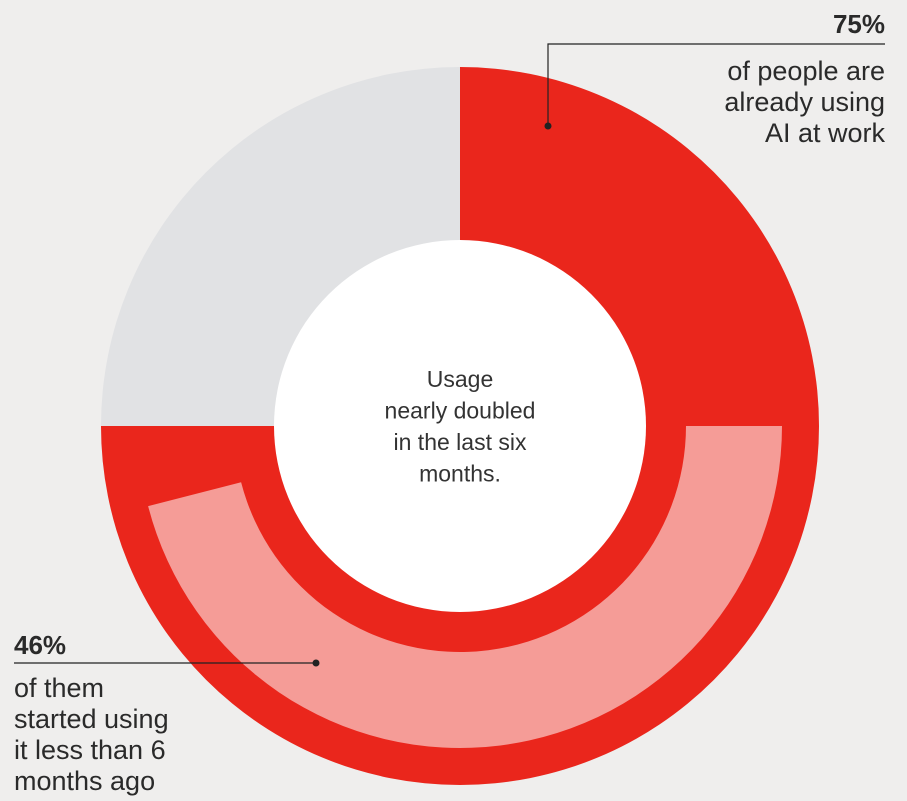 The image size is (907, 801). What do you see at coordinates (825, 133) in the screenshot?
I see `annotation-text: AI at work` at bounding box center [825, 133].